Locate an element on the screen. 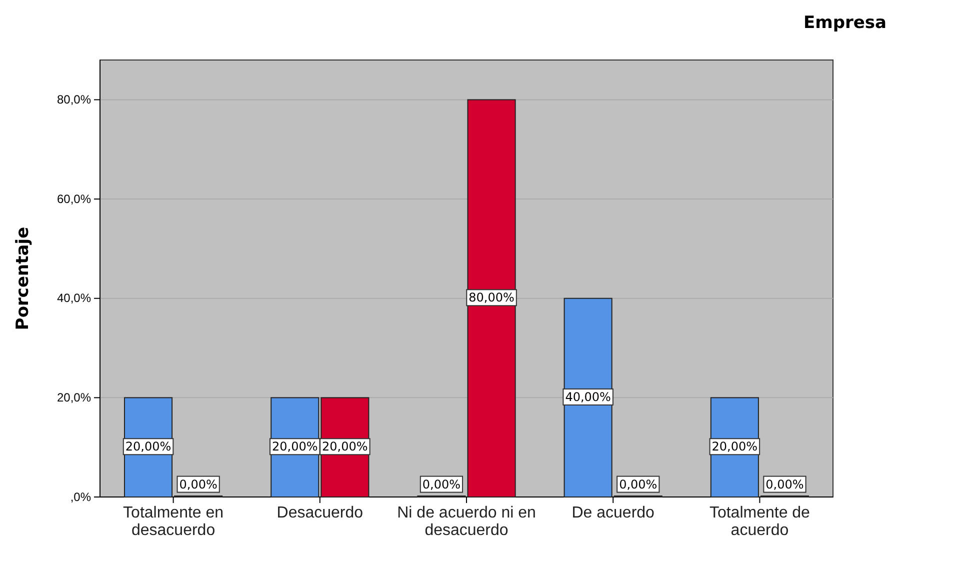 This screenshot has width=953, height=569. y-tick-label: 40,0% is located at coordinates (74, 298).